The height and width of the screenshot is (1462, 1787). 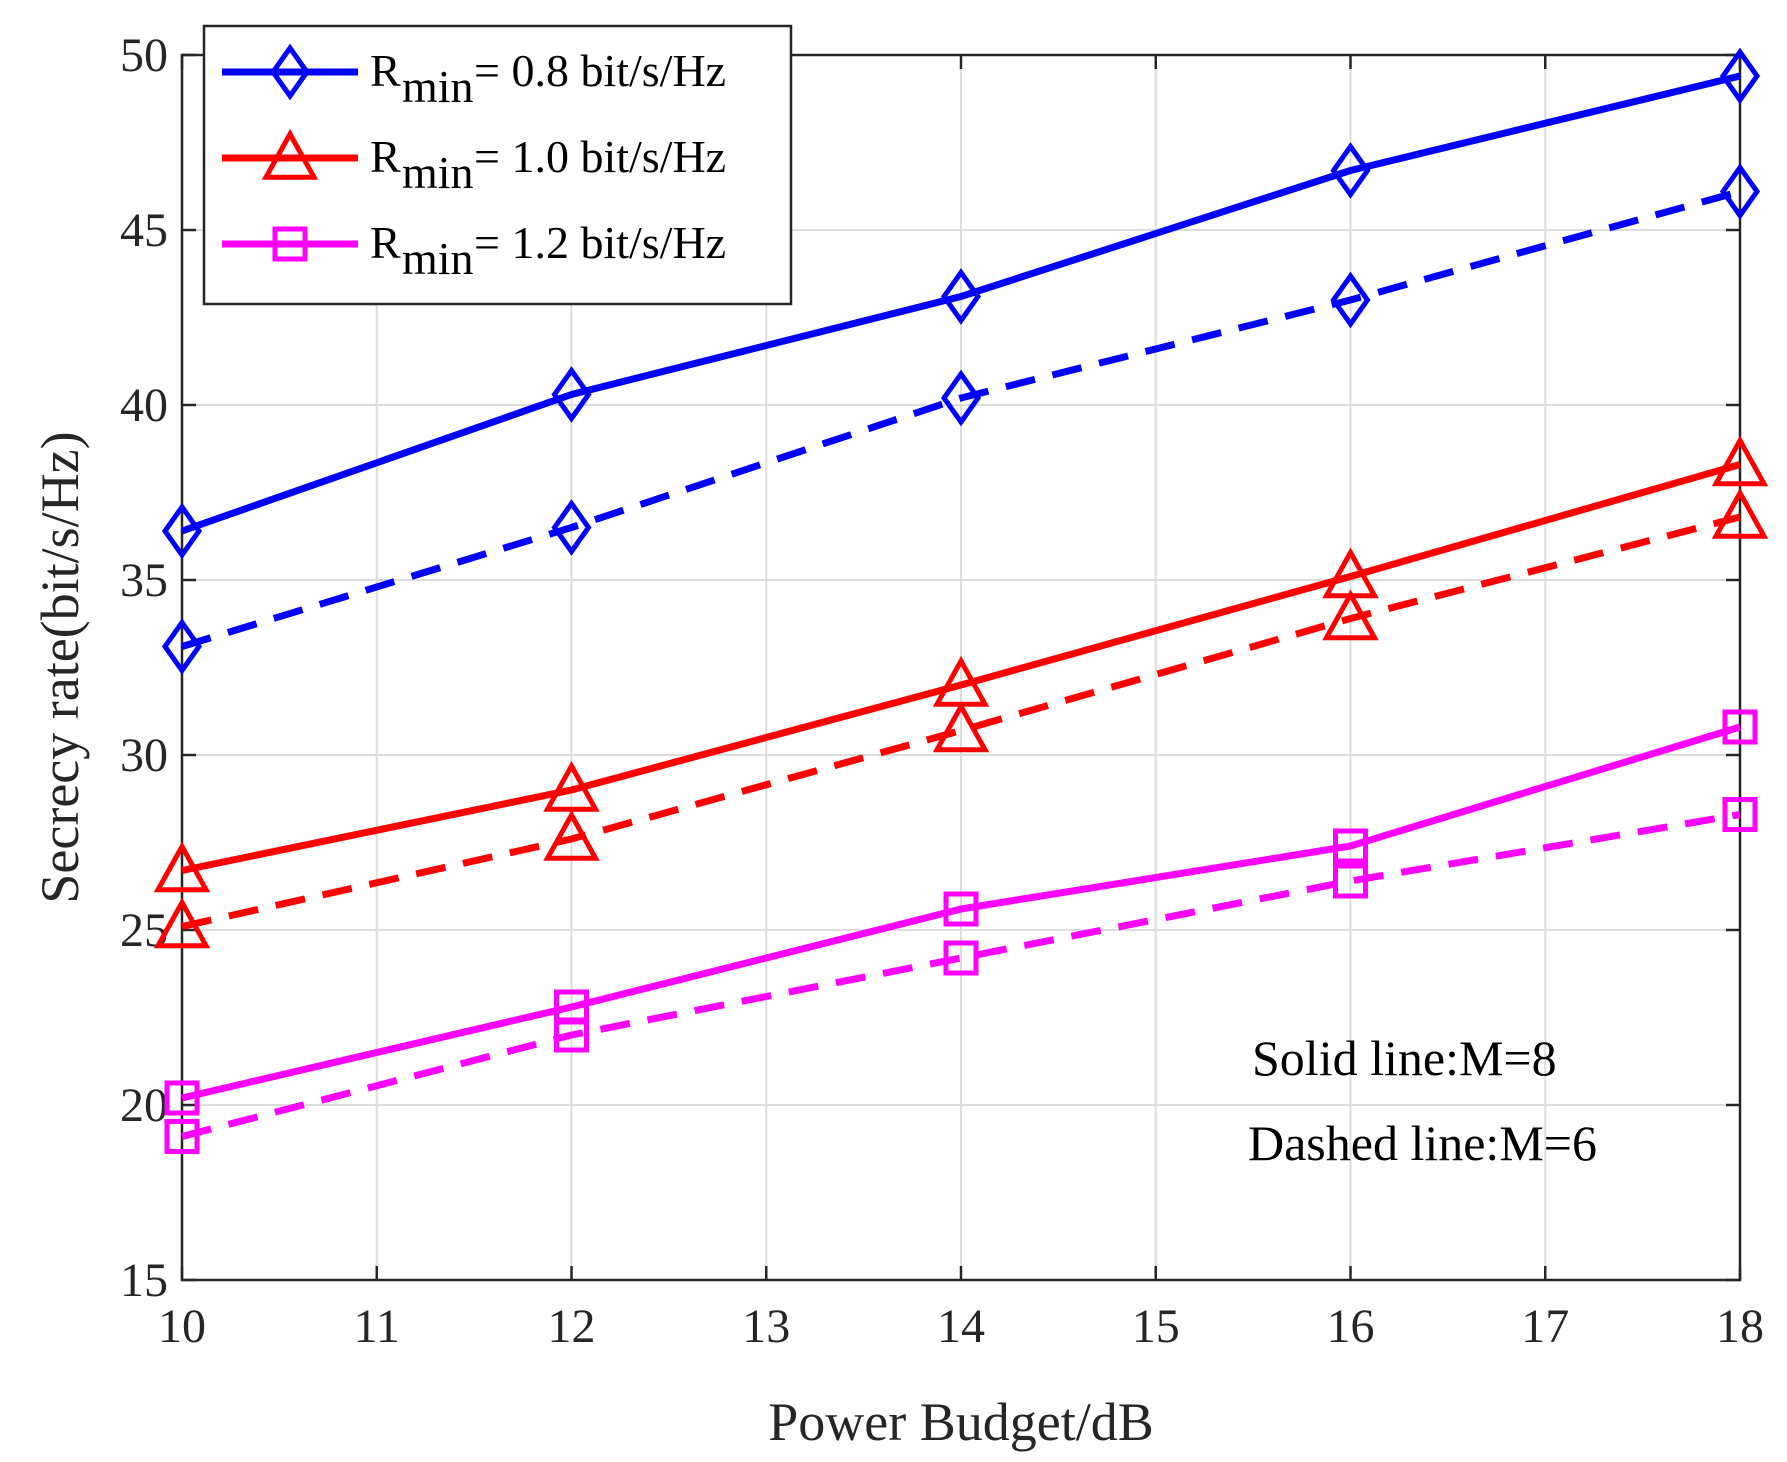 What do you see at coordinates (1545, 1326) in the screenshot?
I see `x-tick-label: 17` at bounding box center [1545, 1326].